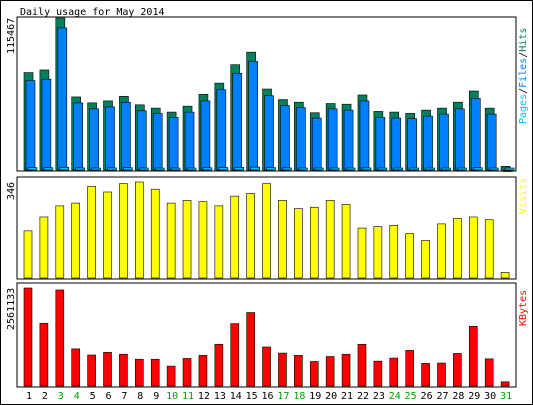  Describe the element at coordinates (77, 396) in the screenshot. I see `day-label: 4` at that location.